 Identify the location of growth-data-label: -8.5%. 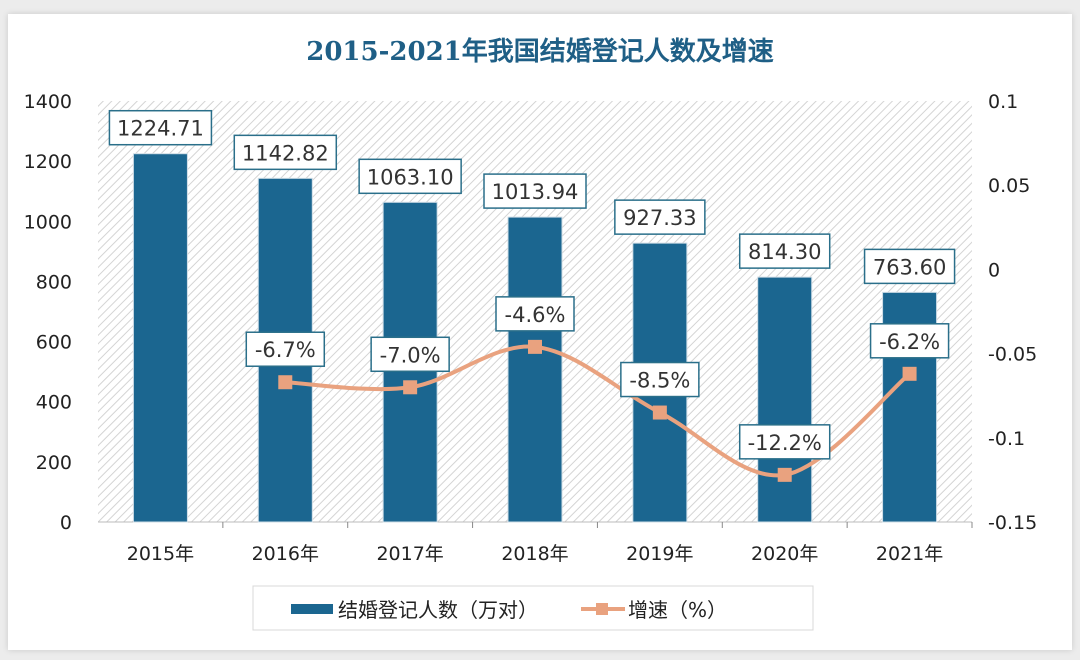
(659, 381).